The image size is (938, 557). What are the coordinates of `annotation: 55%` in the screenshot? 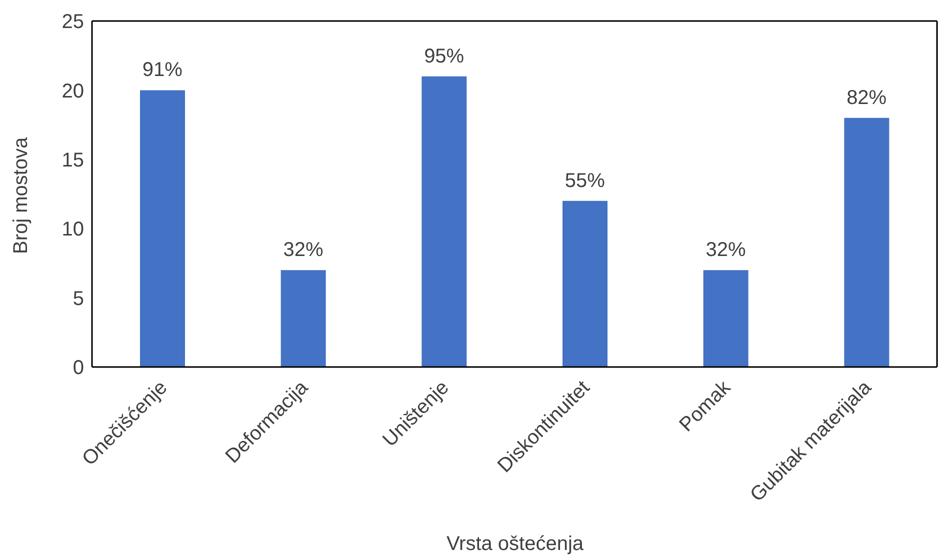 It's located at (585, 181).